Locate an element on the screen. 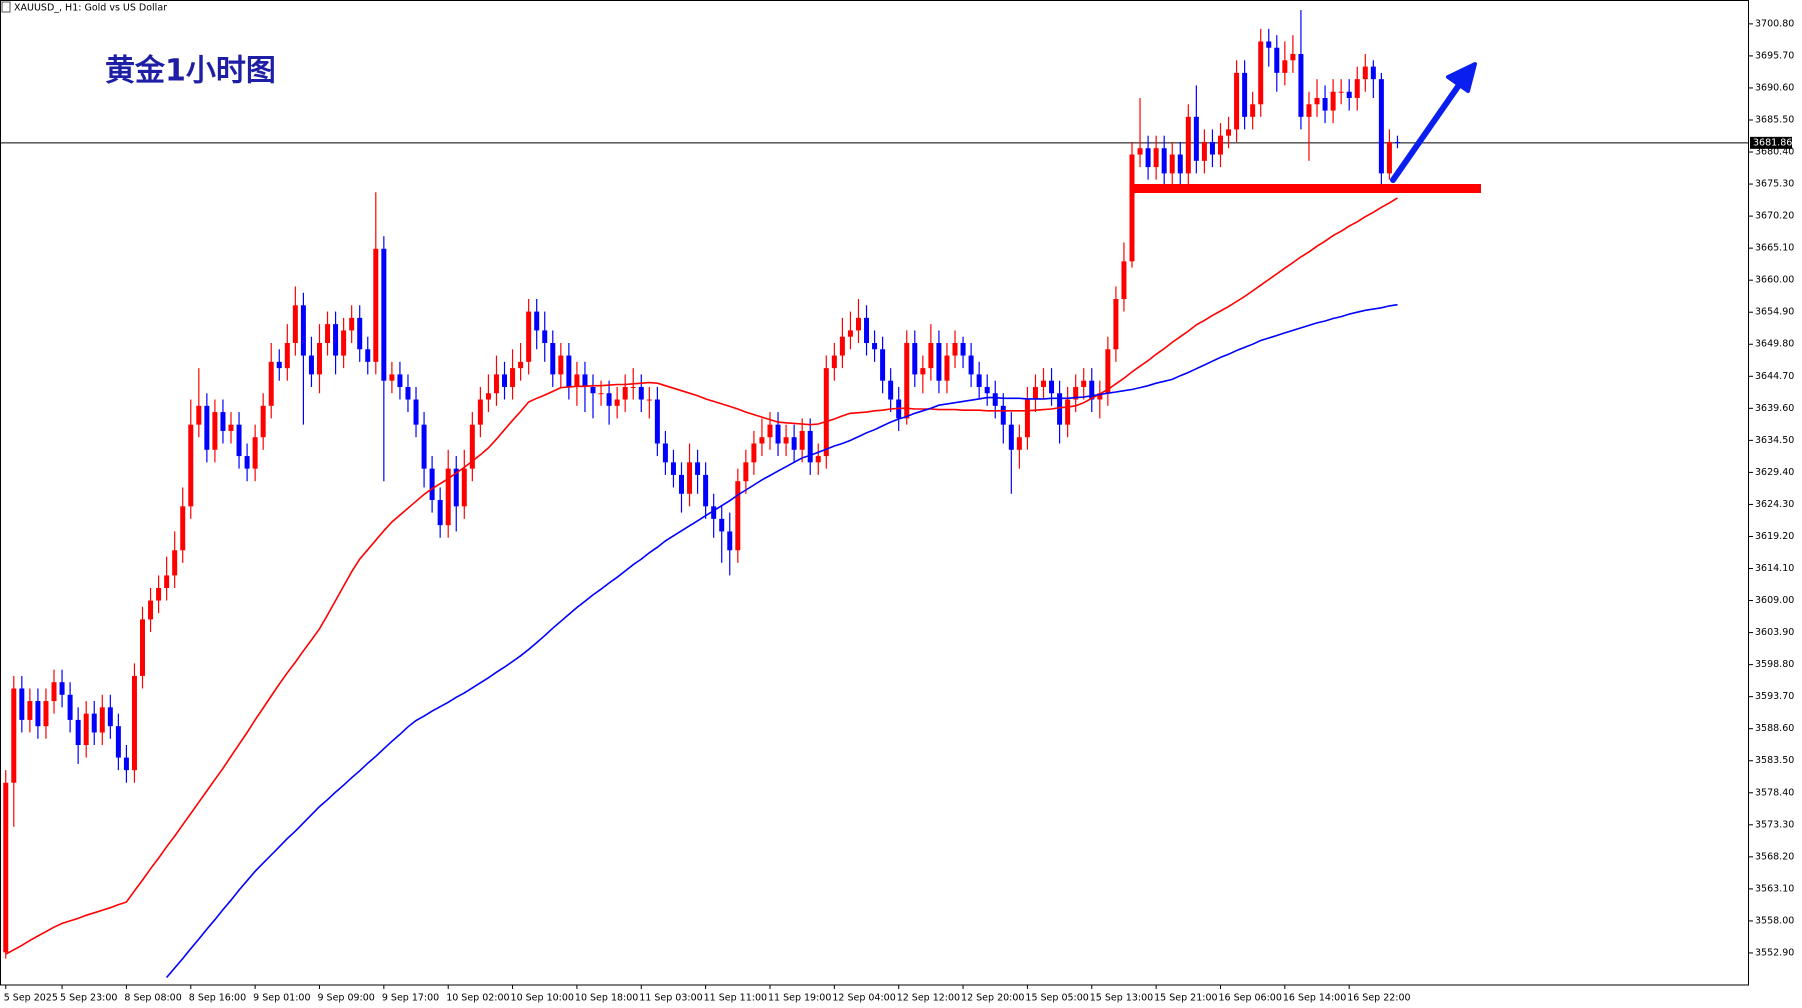 The height and width of the screenshot is (1008, 1802). y-tick-label: 3670.20 is located at coordinates (1774, 216).